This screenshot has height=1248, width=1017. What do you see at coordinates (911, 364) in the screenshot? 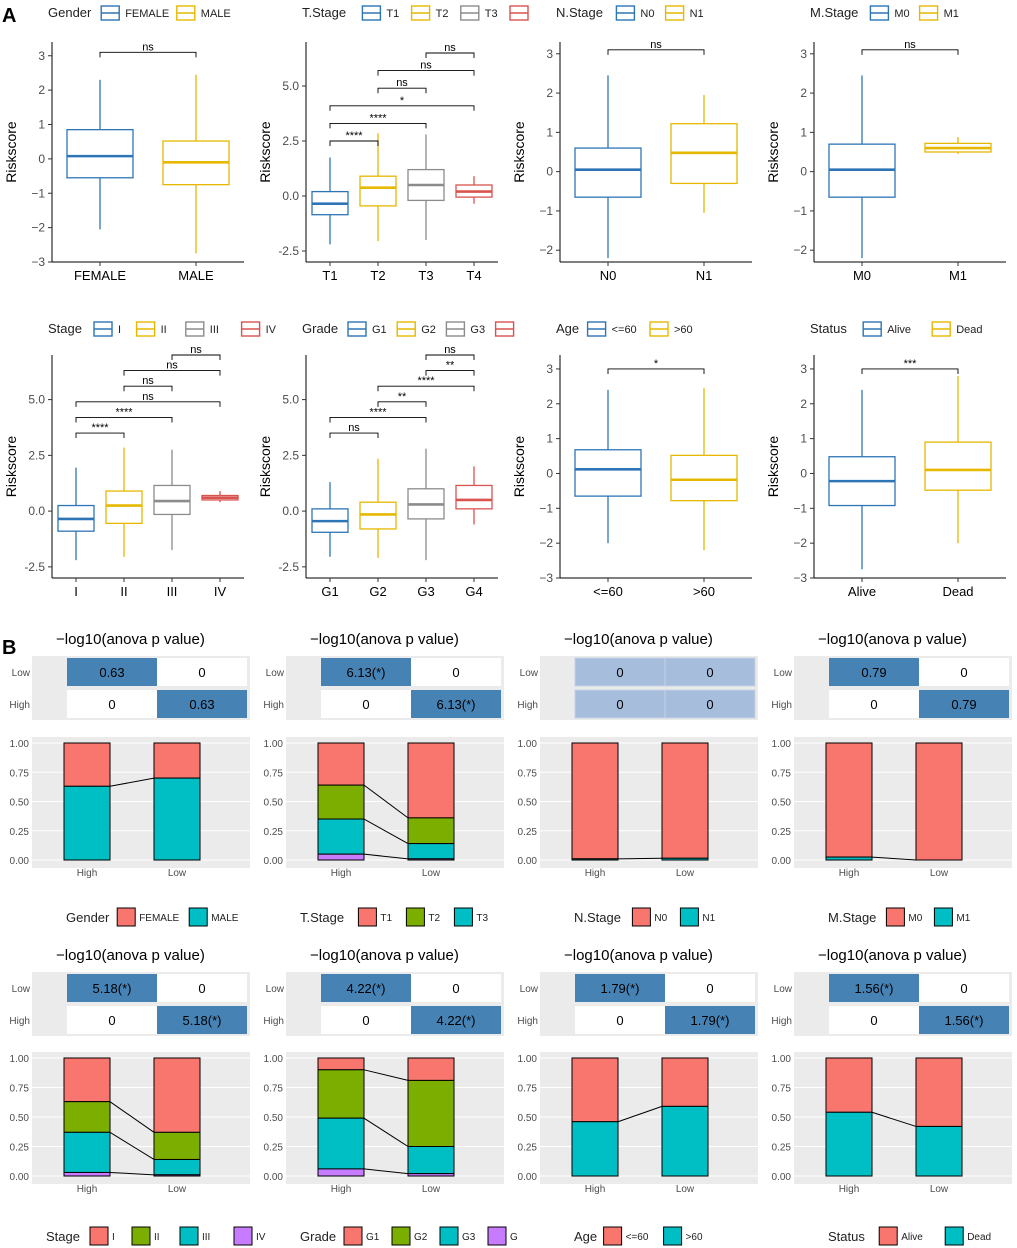
I see `significance-label: ***` at bounding box center [911, 364].